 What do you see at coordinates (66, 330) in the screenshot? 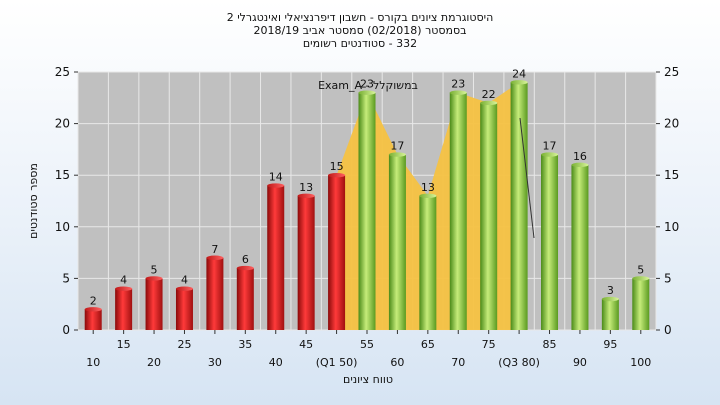
I see `y-tick-label: 0` at bounding box center [66, 330].